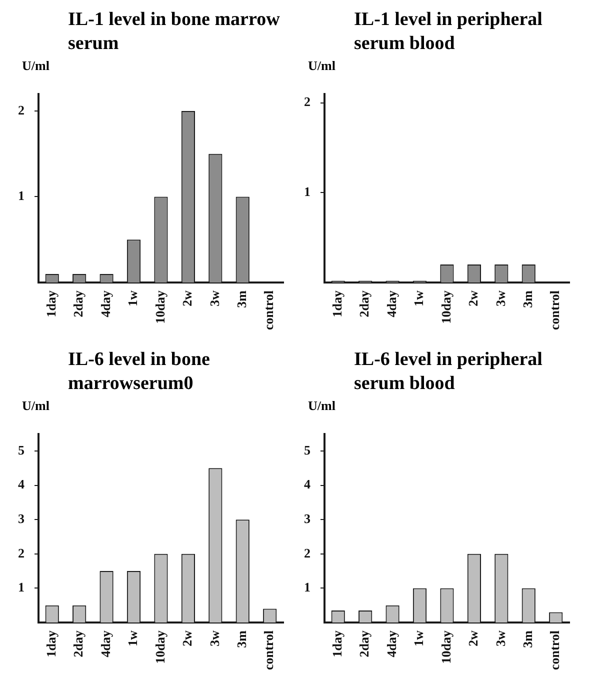  I want to click on chart-title: IL-6 level in peripheral serum blood, so click(448, 372).